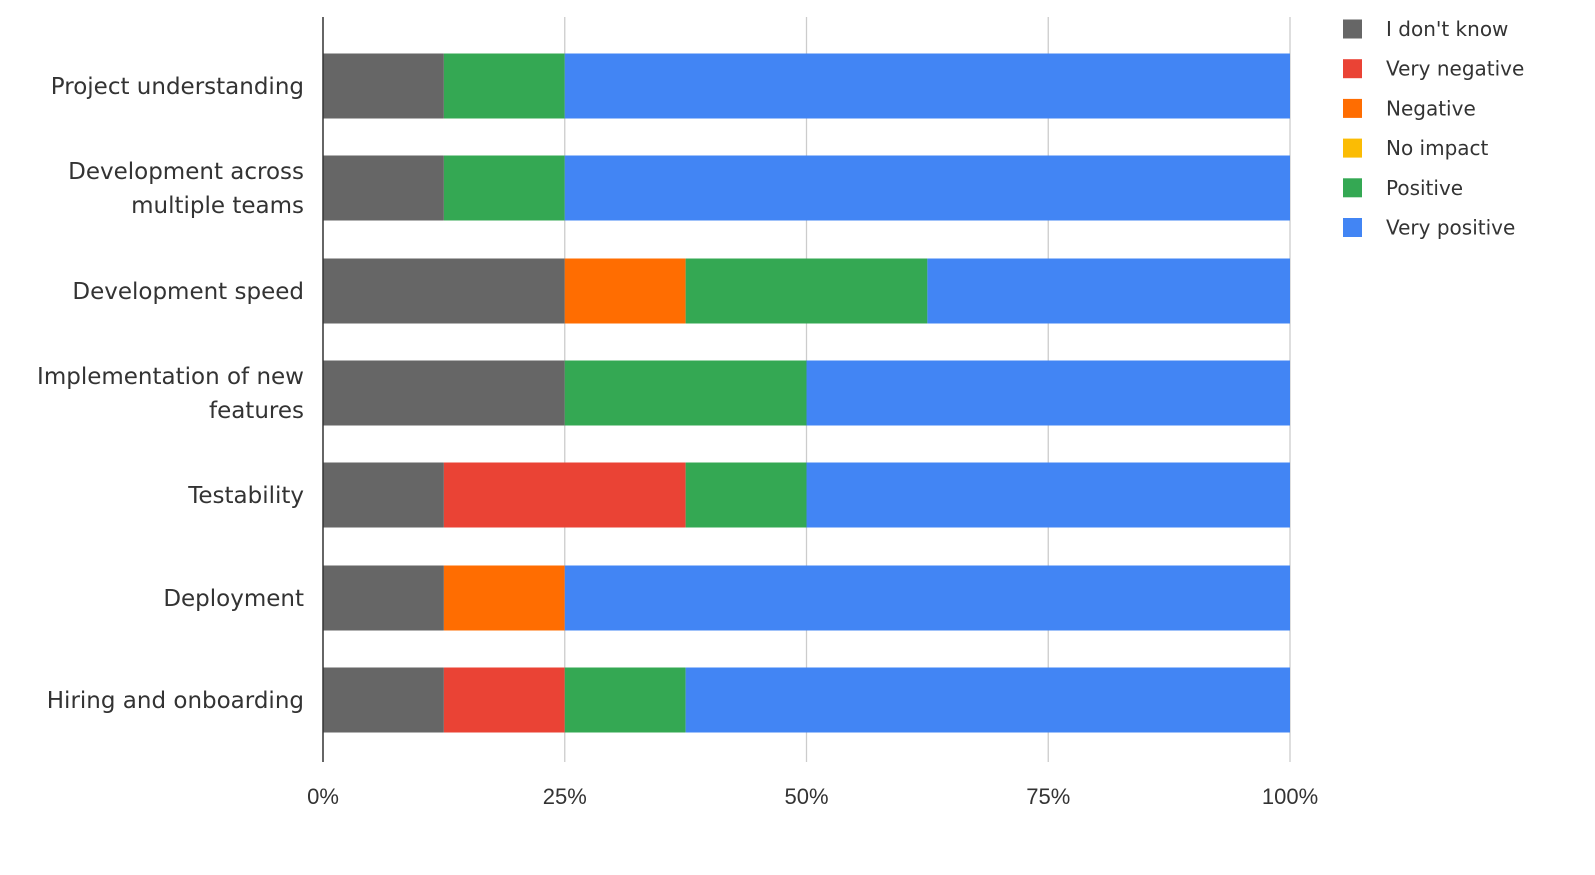  What do you see at coordinates (1290, 796) in the screenshot?
I see `x-tick-label: 100%` at bounding box center [1290, 796].